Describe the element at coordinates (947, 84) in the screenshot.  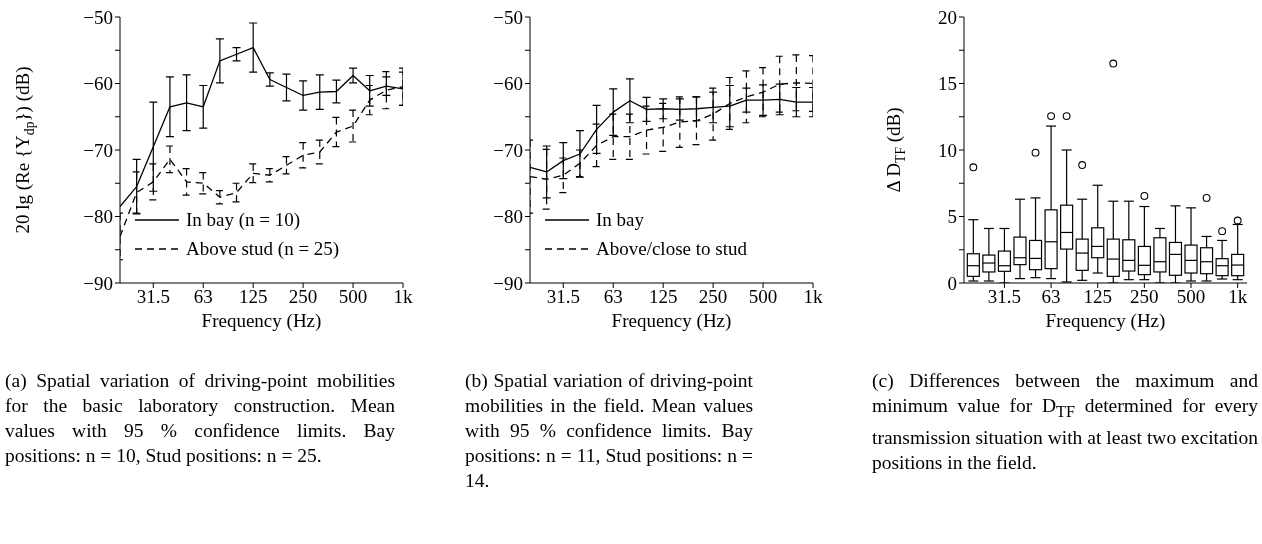
I see `y-tick-label: 15` at that location.